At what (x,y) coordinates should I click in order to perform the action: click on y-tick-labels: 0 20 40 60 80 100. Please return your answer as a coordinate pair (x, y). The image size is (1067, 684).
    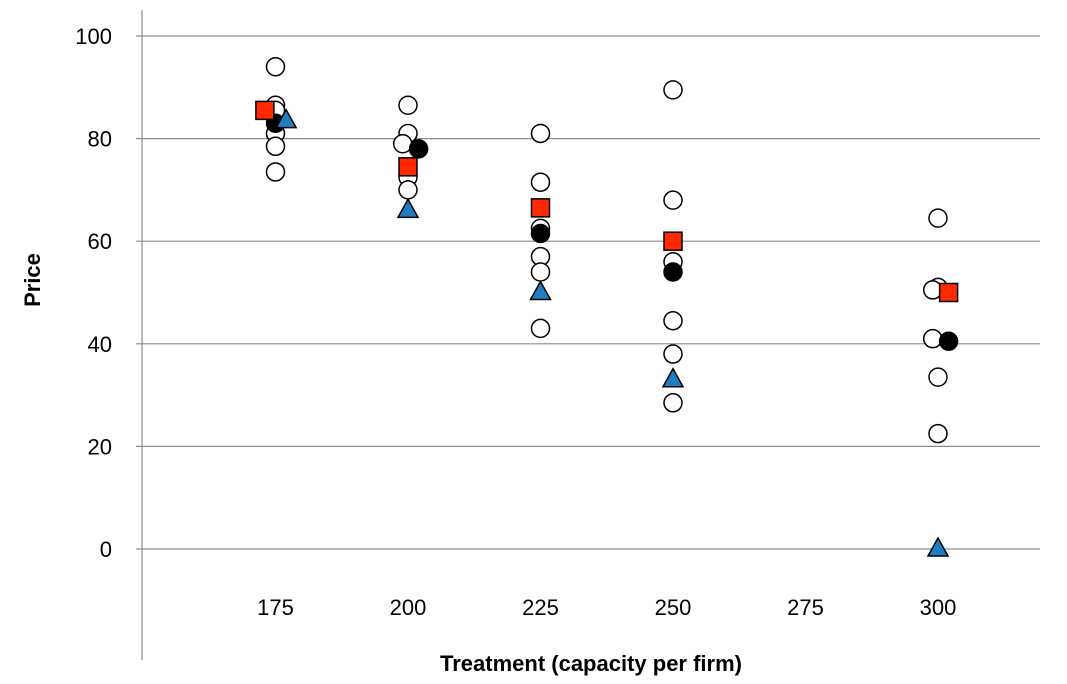
    Looking at the image, I should click on (93, 293).